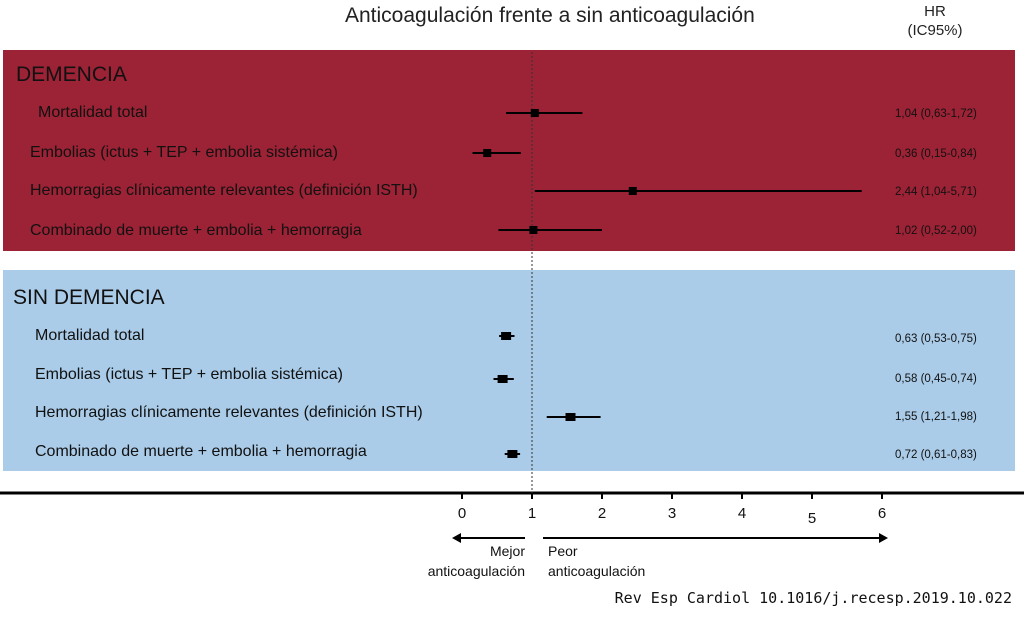  Describe the element at coordinates (93, 112) in the screenshot. I see `row-label-demencia-mortalidad: Mortalidad total` at that location.